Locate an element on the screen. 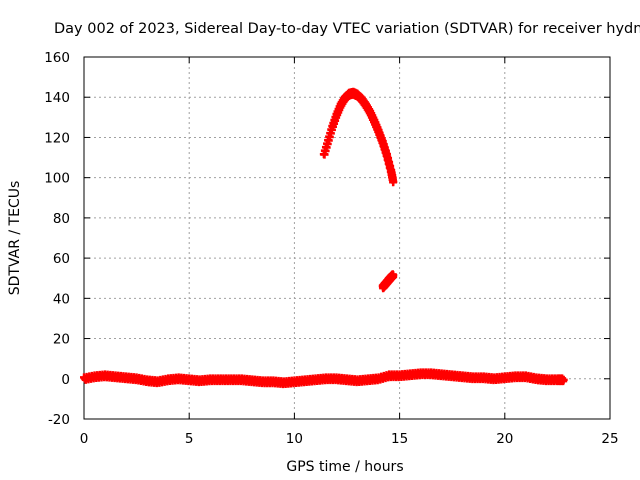  x-tick-label: 20 is located at coordinates (504, 439).